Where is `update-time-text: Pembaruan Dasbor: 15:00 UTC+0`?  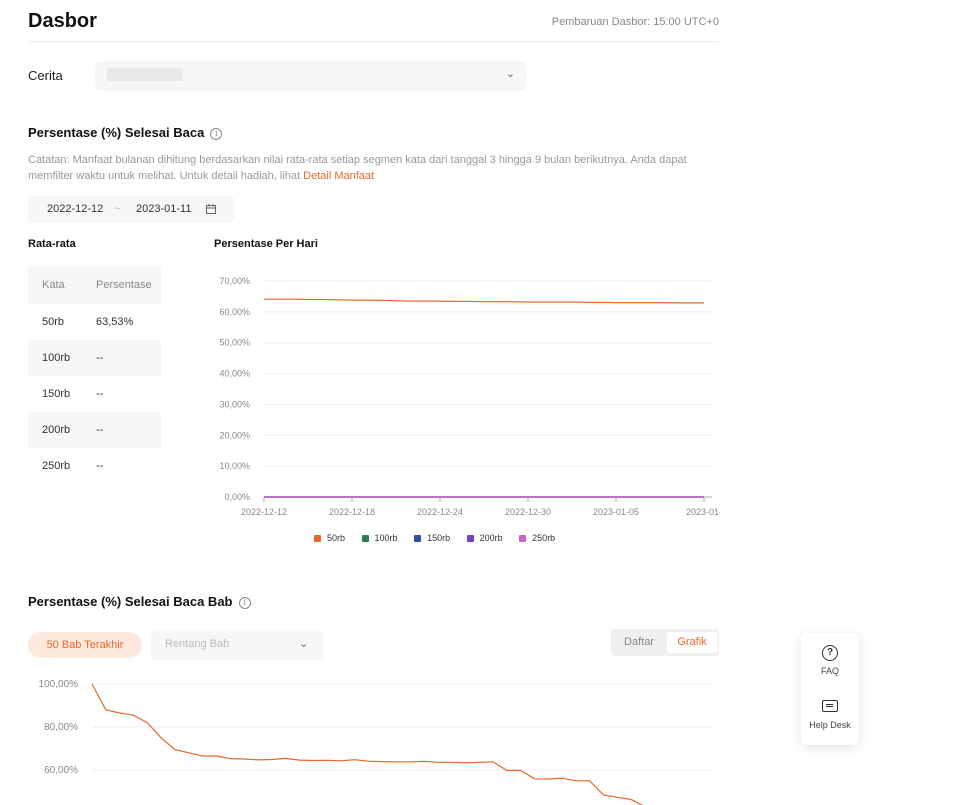 update-time-text: Pembaruan Dasbor: 15:00 UTC+0 is located at coordinates (635, 22).